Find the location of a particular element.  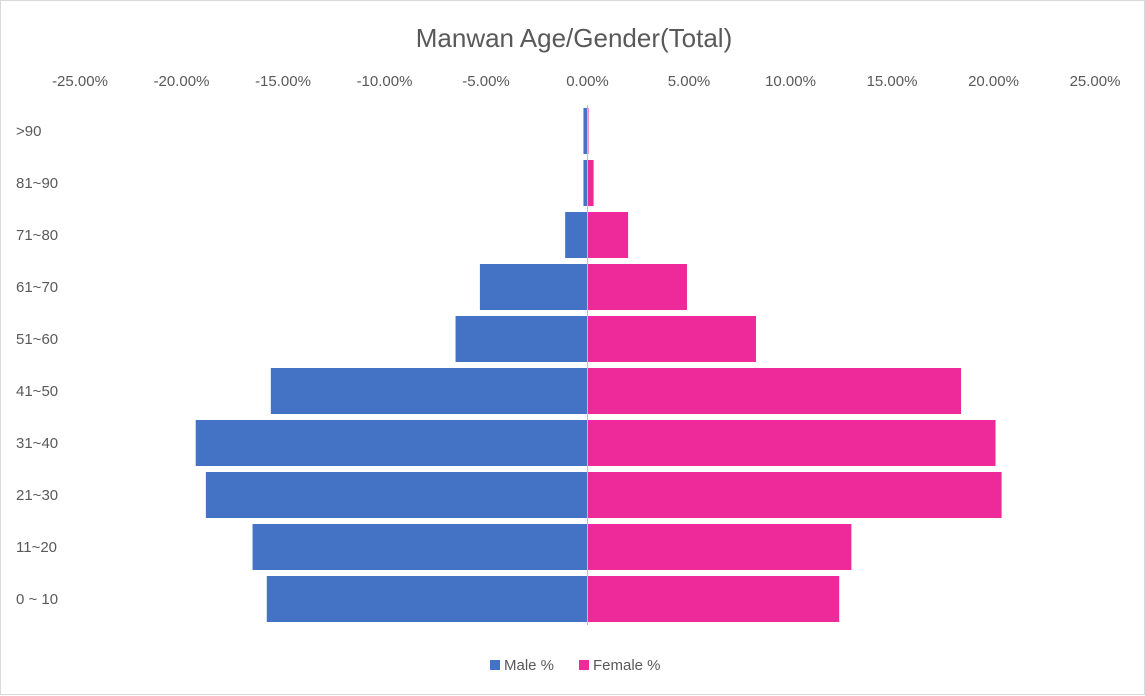

chart-title: Manwan Age/Gender(Total) is located at coordinates (574, 38).